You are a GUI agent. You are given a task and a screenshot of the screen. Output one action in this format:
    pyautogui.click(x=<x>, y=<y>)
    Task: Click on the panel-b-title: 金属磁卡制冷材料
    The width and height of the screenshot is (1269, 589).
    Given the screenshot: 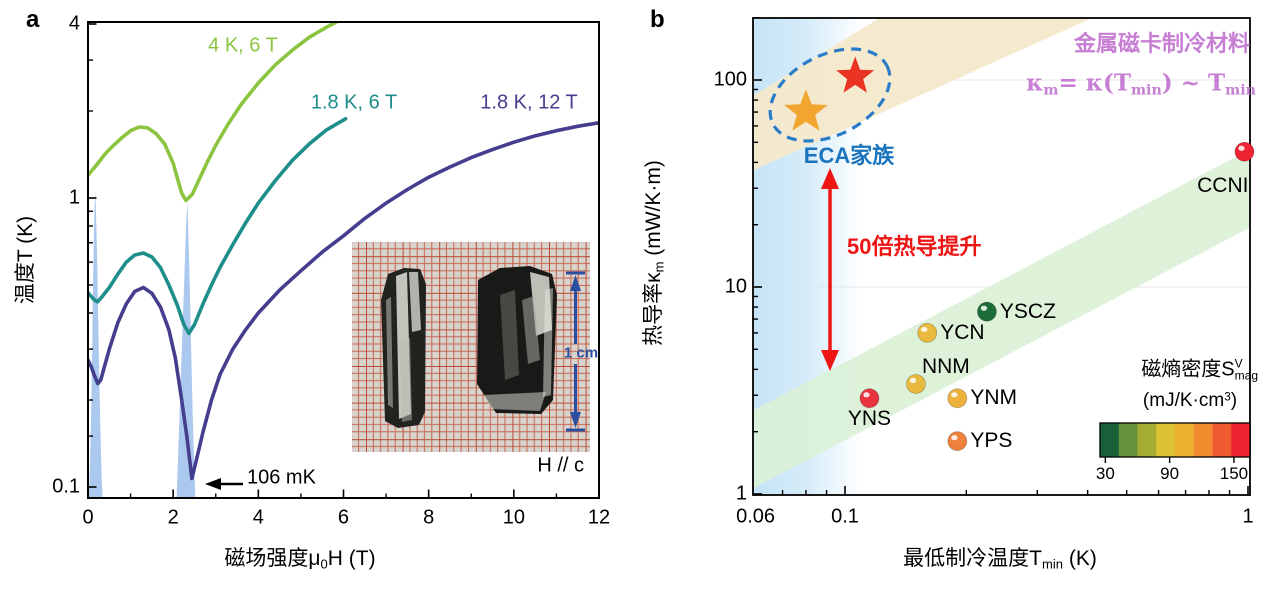 What is the action you would take?
    pyautogui.click(x=1161, y=43)
    